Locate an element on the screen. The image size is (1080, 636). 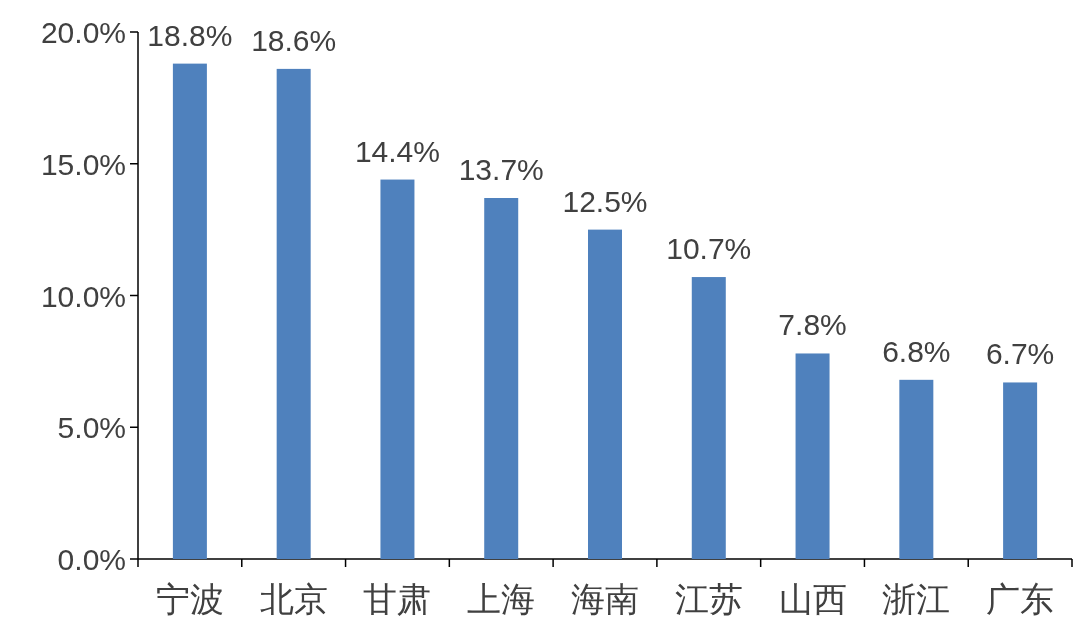
data-label: 18.8% is located at coordinates (190, 35).